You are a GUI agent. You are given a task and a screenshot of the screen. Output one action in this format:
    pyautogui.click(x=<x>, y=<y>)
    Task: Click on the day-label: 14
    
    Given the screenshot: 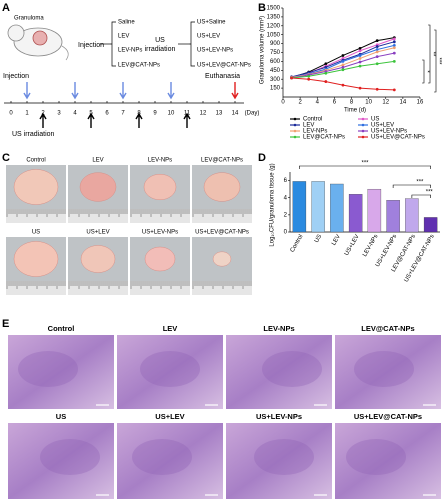 What is the action you would take?
    pyautogui.click(x=235, y=114)
    